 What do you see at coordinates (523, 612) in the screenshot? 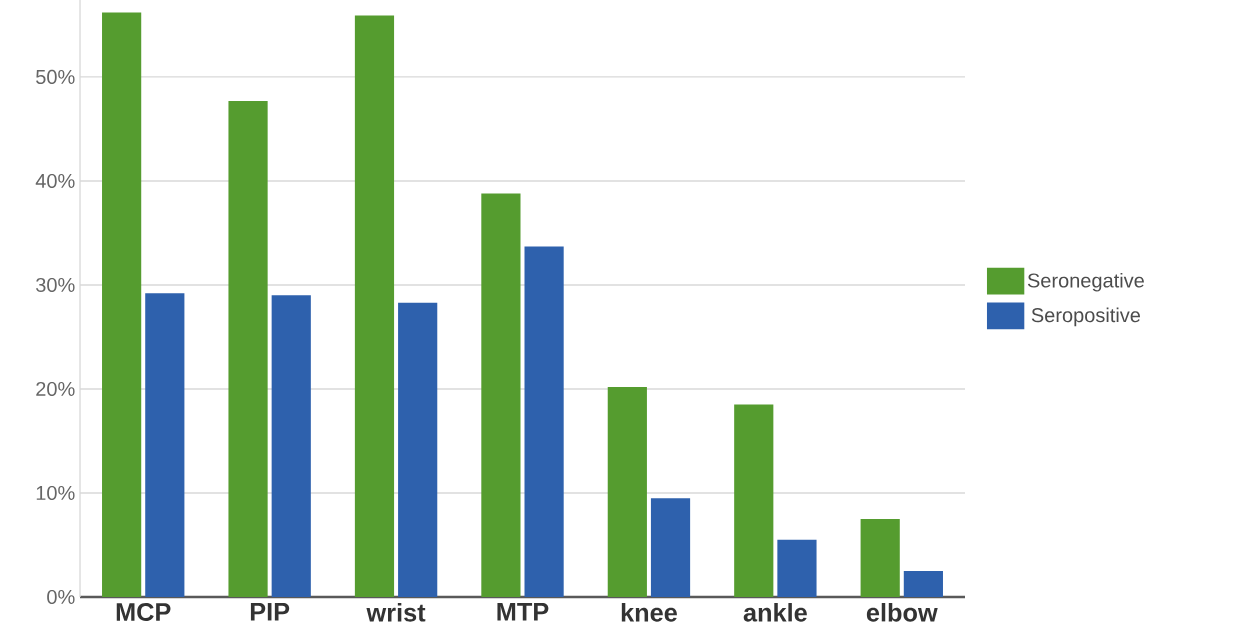
I see `x-tick-label: MTP` at bounding box center [523, 612].